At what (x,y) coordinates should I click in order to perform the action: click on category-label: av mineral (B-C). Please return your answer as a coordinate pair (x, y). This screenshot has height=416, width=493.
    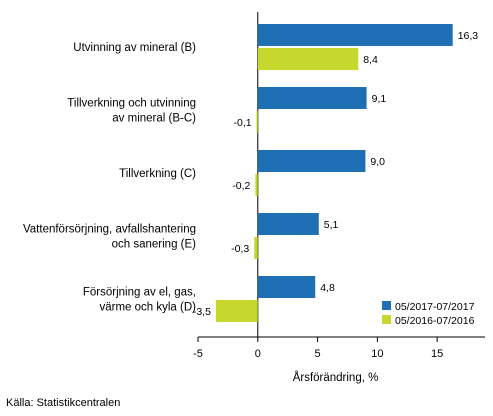
    Looking at the image, I should click on (154, 119).